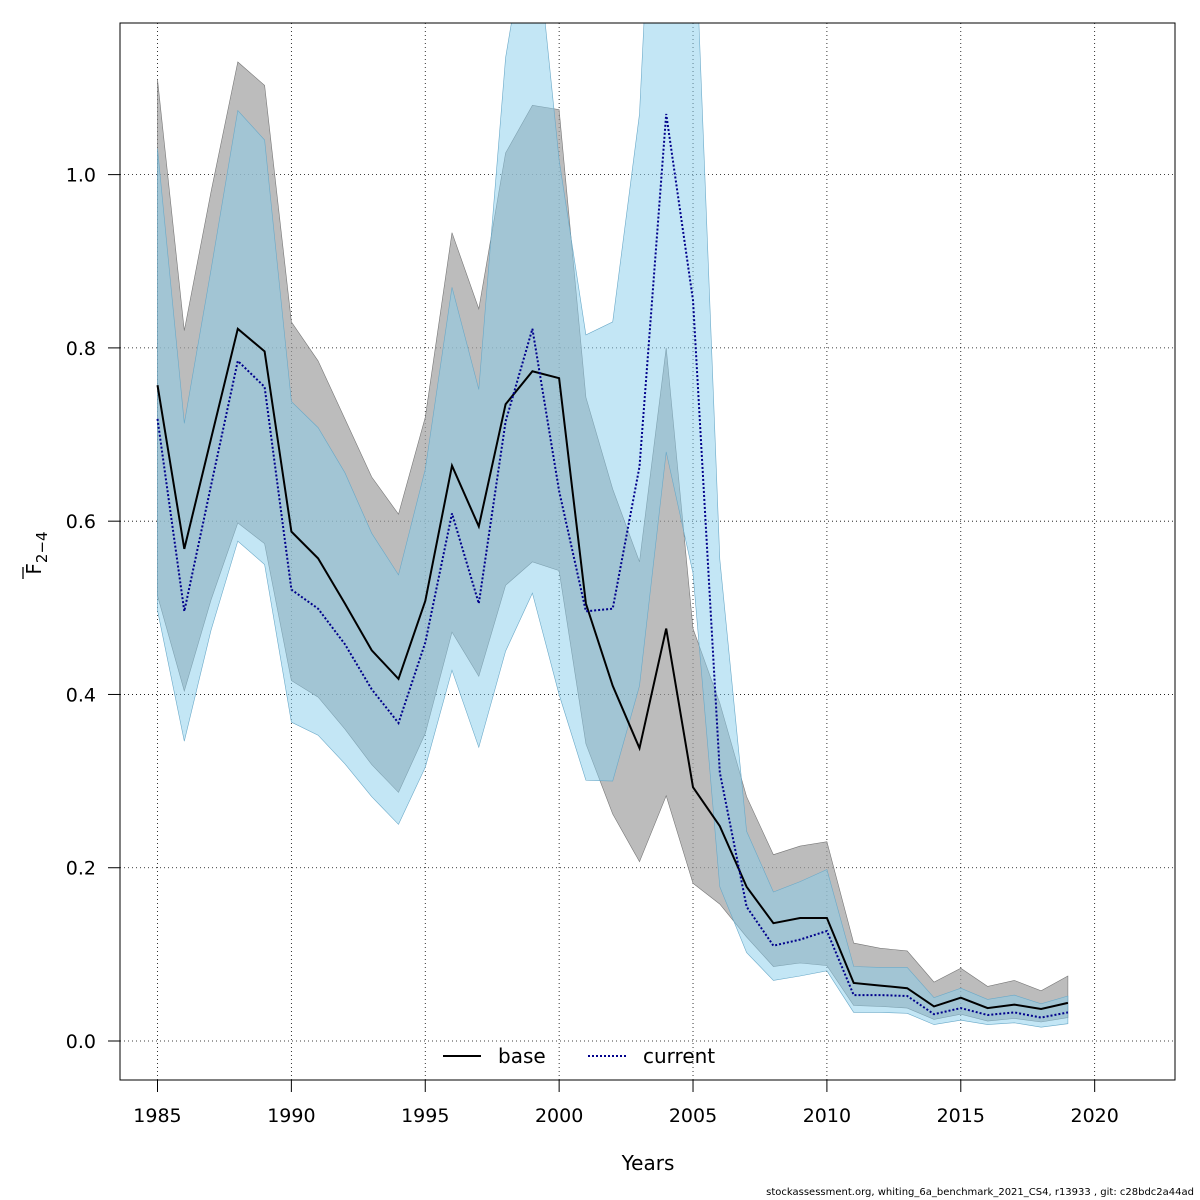 The width and height of the screenshot is (1200, 1200). I want to click on x-tick-label: 1995, so click(425, 1116).